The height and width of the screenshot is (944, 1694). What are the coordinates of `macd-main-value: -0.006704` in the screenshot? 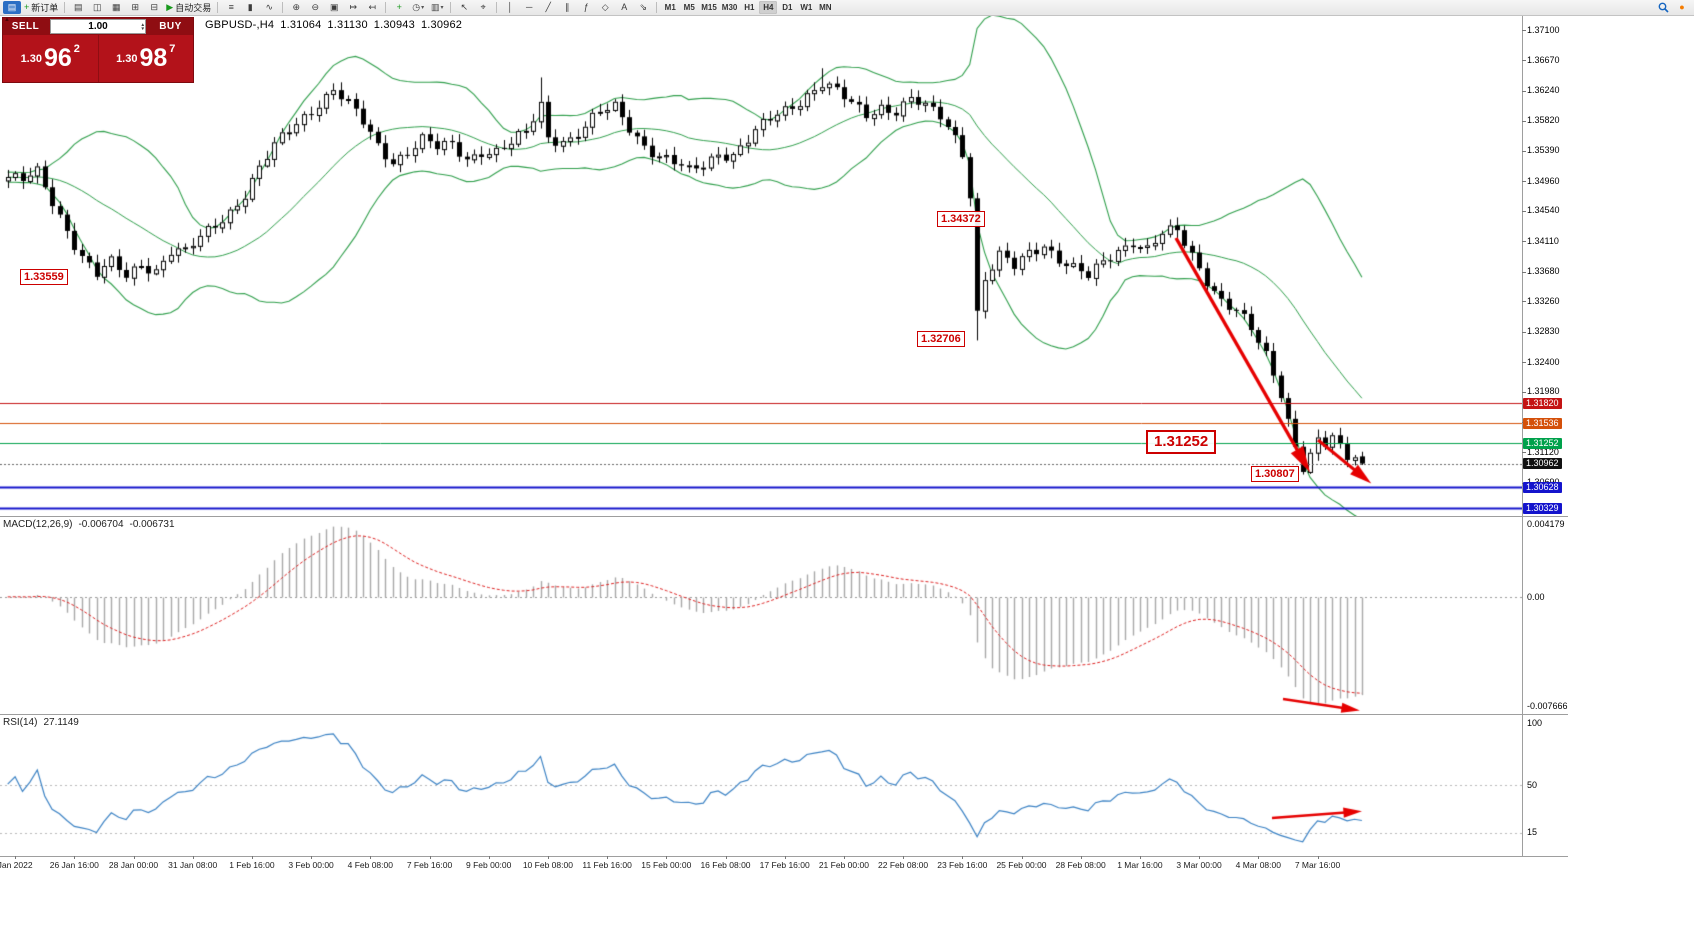 It's located at (101, 524).